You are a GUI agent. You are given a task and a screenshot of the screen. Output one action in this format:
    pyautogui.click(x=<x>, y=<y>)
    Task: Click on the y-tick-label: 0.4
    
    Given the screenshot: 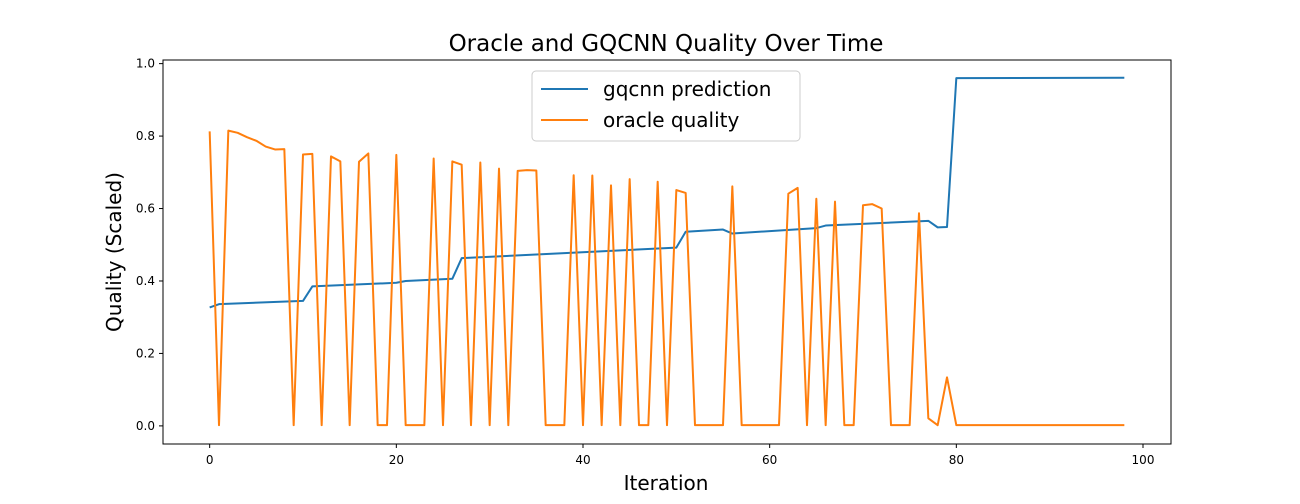 What is the action you would take?
    pyautogui.click(x=145, y=281)
    